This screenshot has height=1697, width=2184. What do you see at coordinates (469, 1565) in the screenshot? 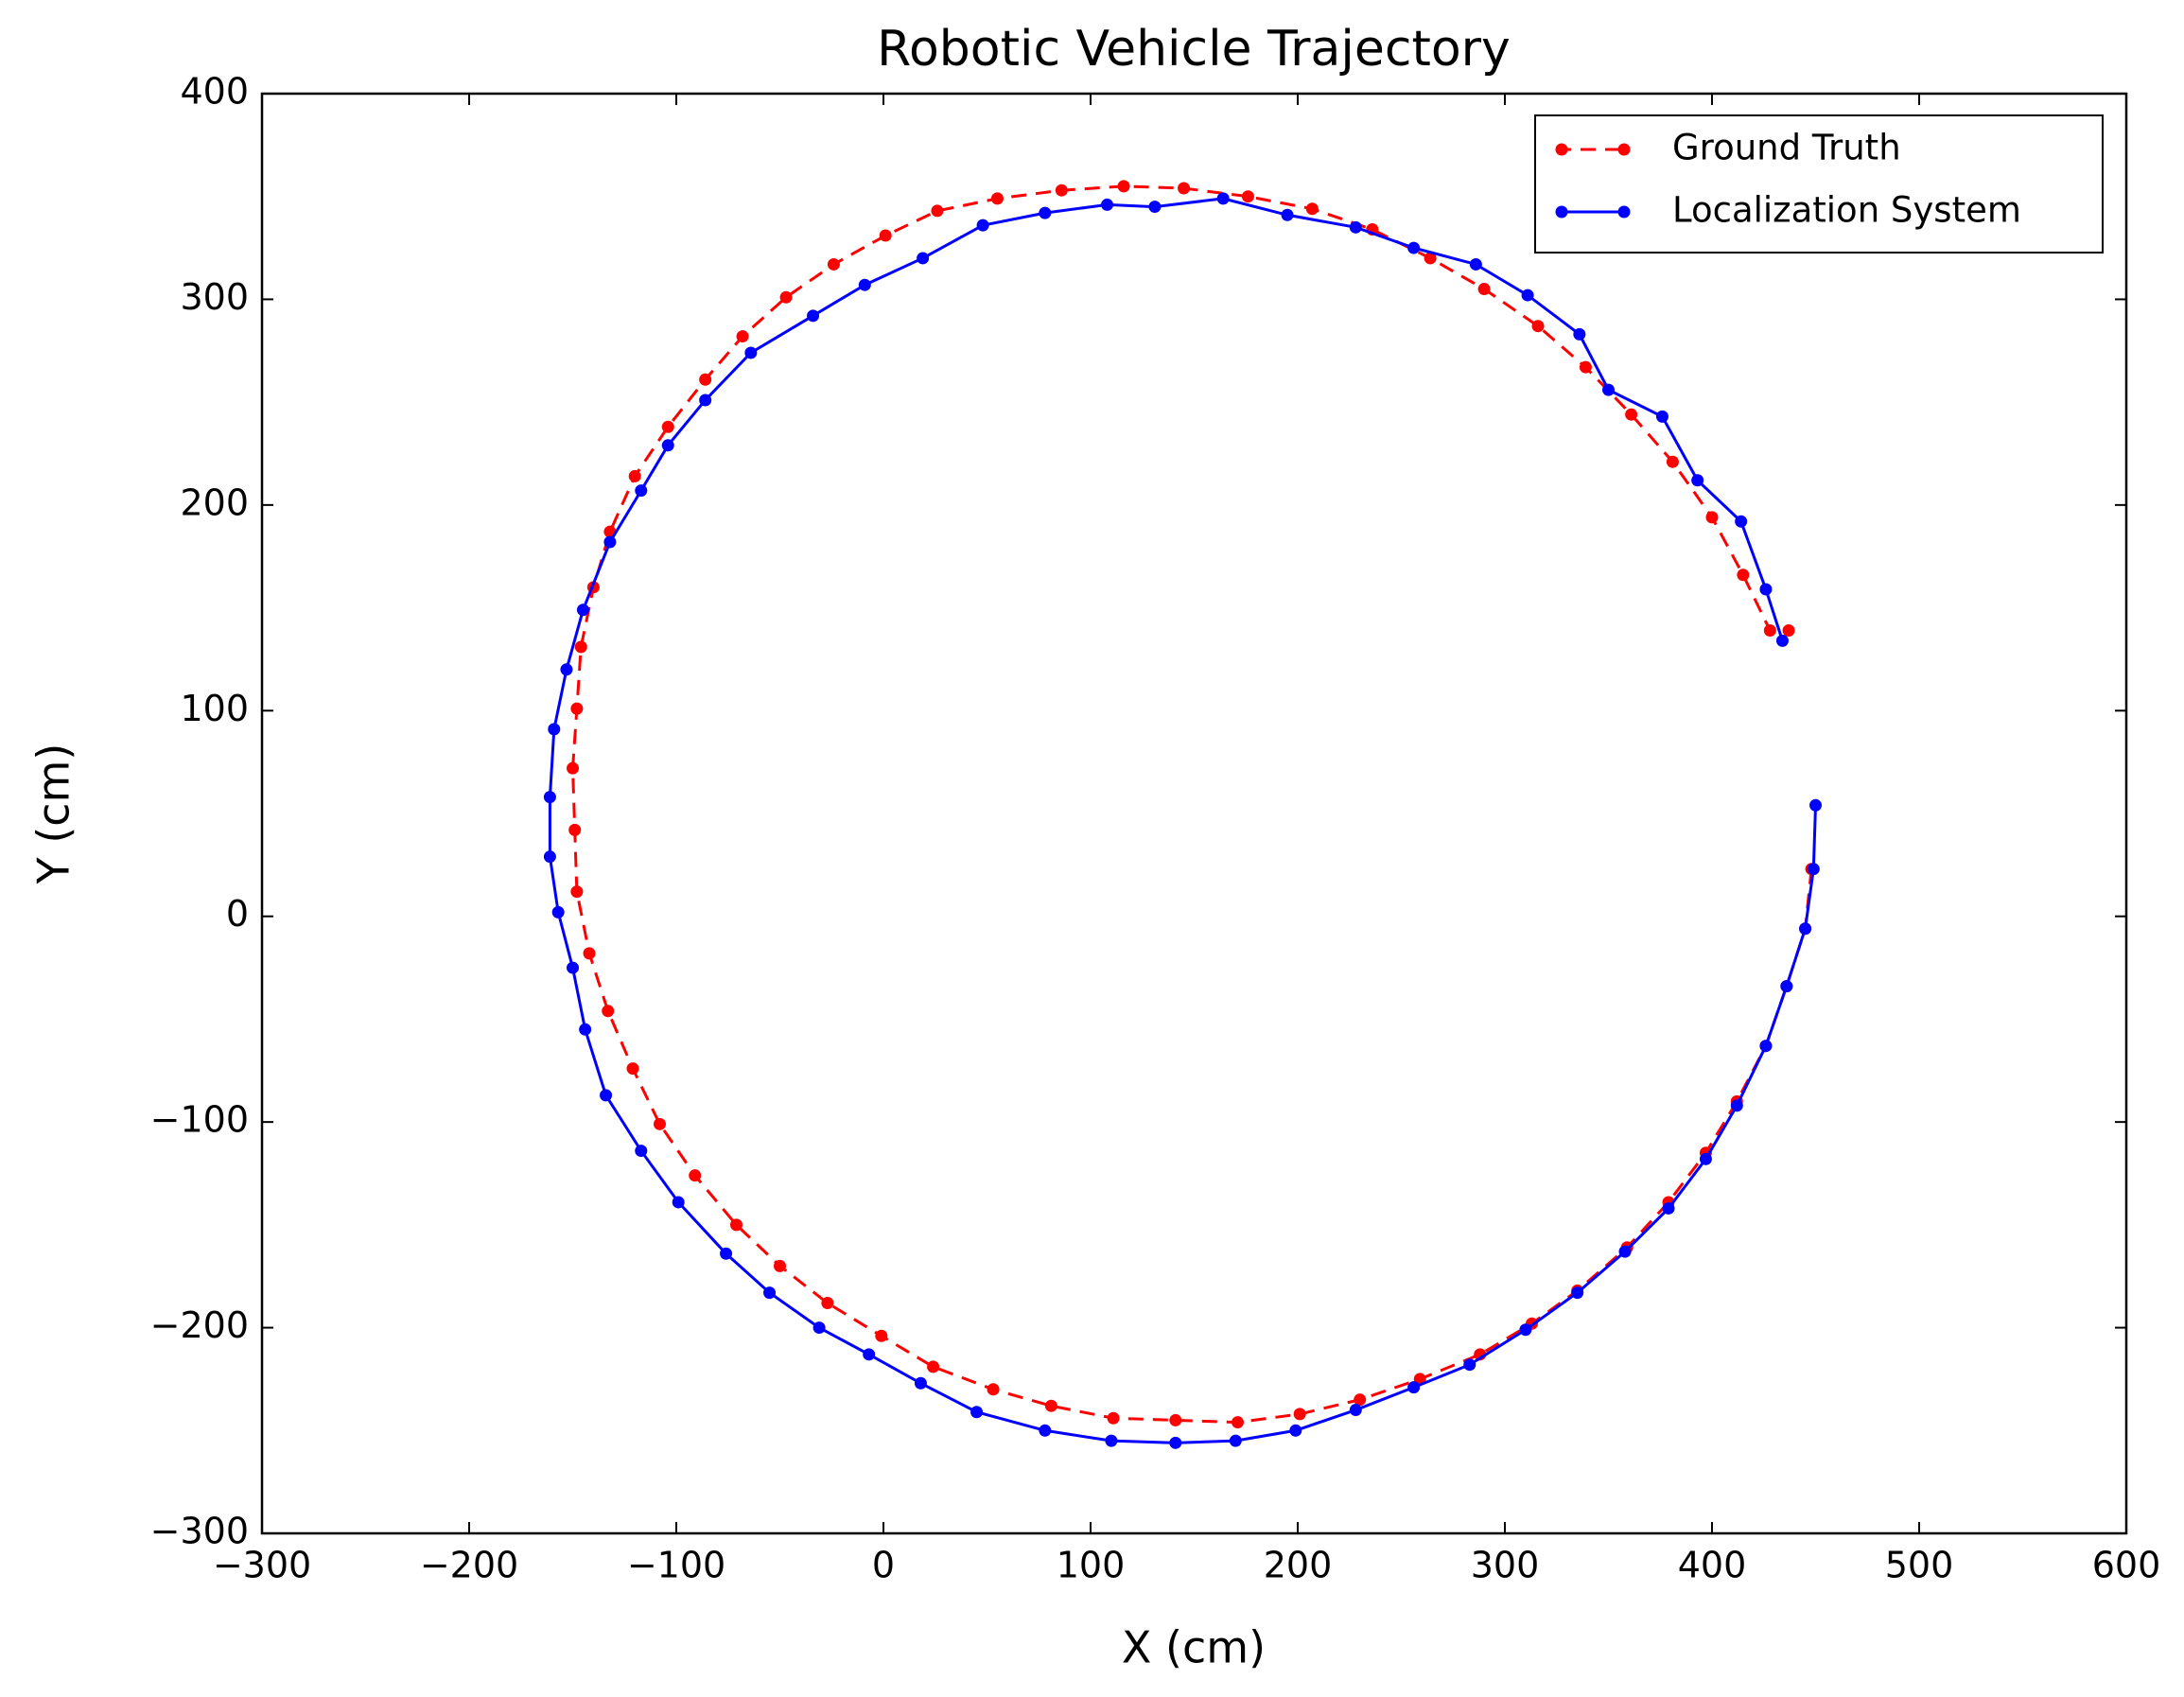
I see `x-tick-label: −200` at bounding box center [469, 1565].